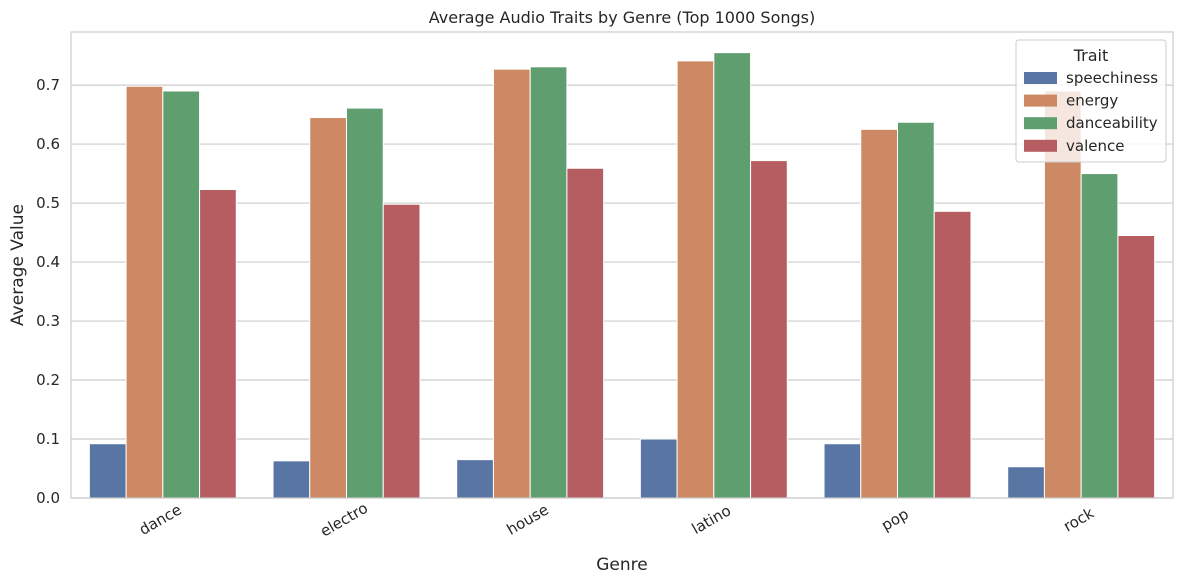 The image size is (1184, 584). Describe the element at coordinates (842, 471) in the screenshot. I see `bar-speechiness-pop` at that location.